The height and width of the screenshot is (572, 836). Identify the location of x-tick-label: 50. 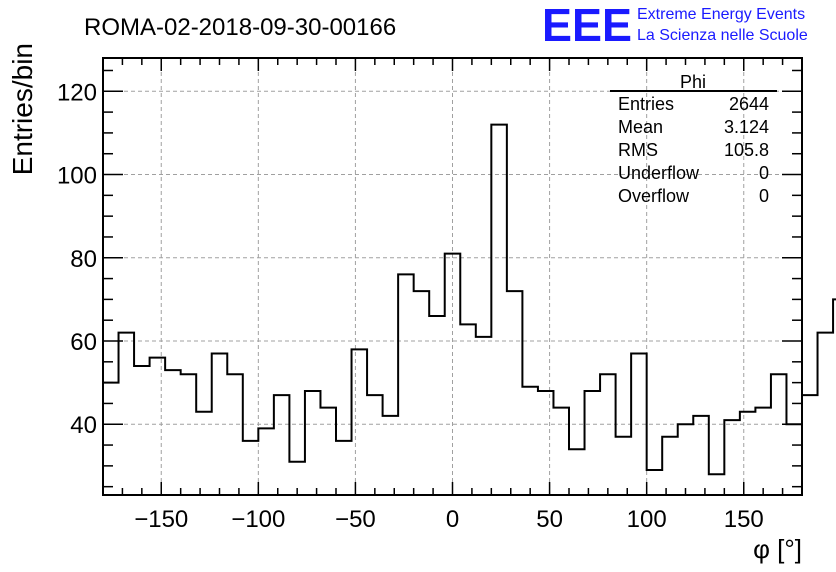
(549, 519).